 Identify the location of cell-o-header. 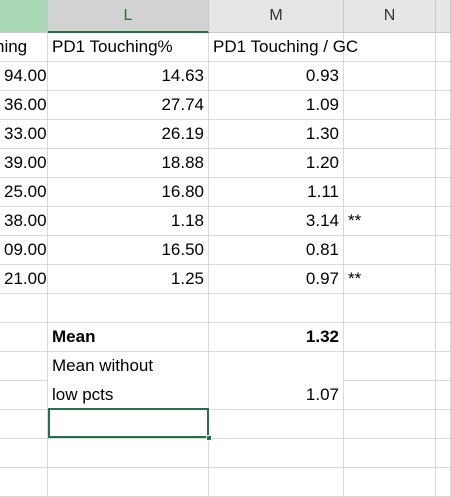
(443, 47).